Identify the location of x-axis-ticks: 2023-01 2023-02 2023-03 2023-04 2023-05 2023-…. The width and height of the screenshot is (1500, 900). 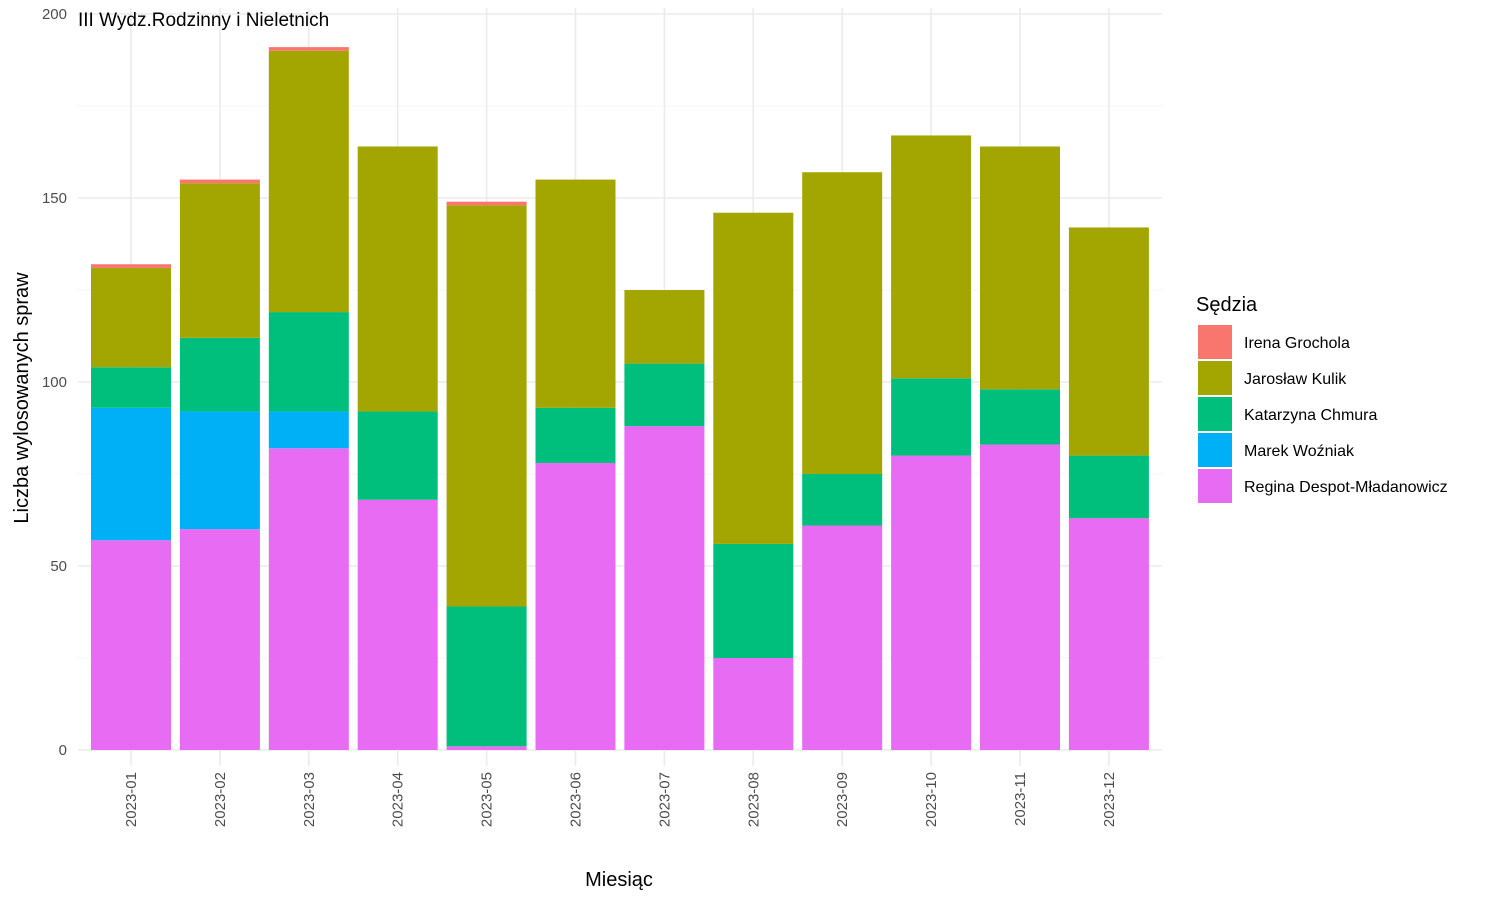
(620, 799).